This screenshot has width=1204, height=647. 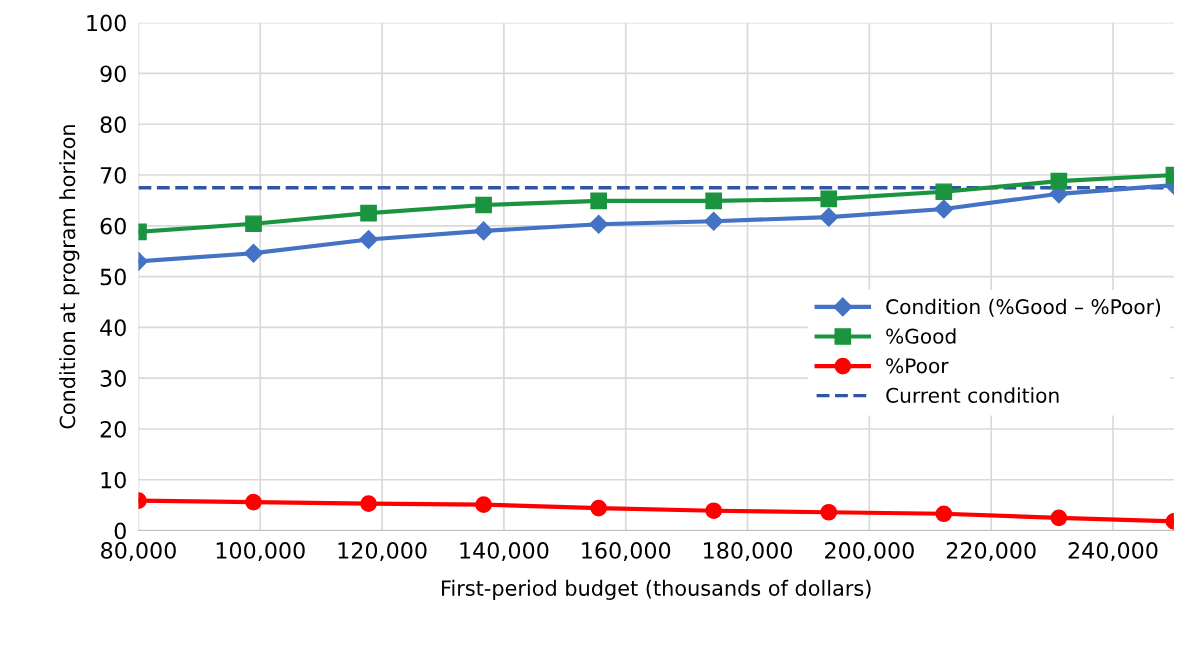 I want to click on x-tick-label: 80,000, so click(x=138, y=552).